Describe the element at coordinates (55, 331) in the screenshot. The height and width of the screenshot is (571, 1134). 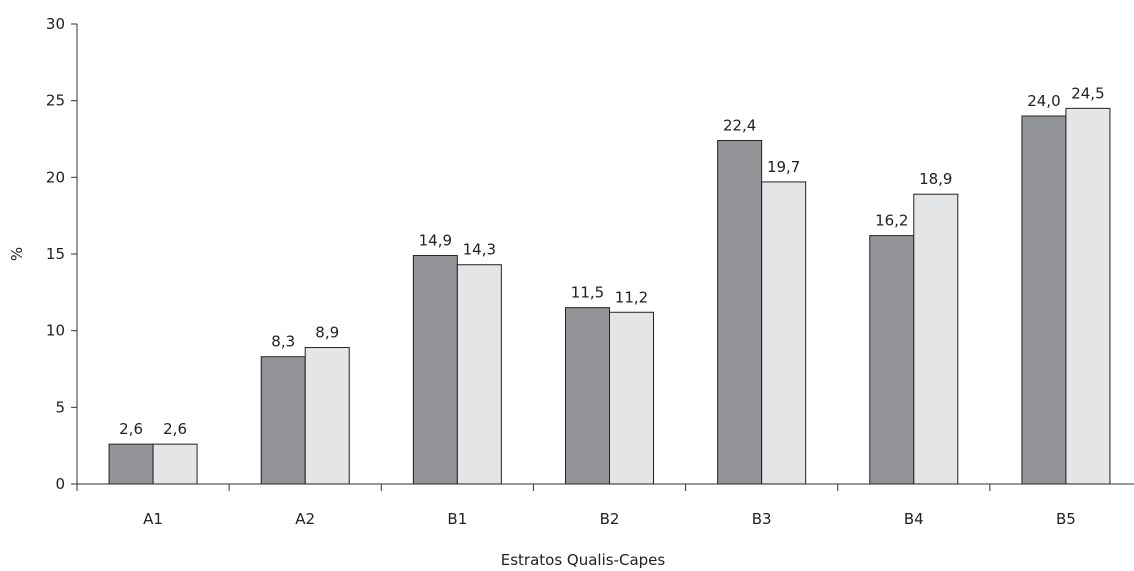
I see `y-tick-label: 10` at that location.